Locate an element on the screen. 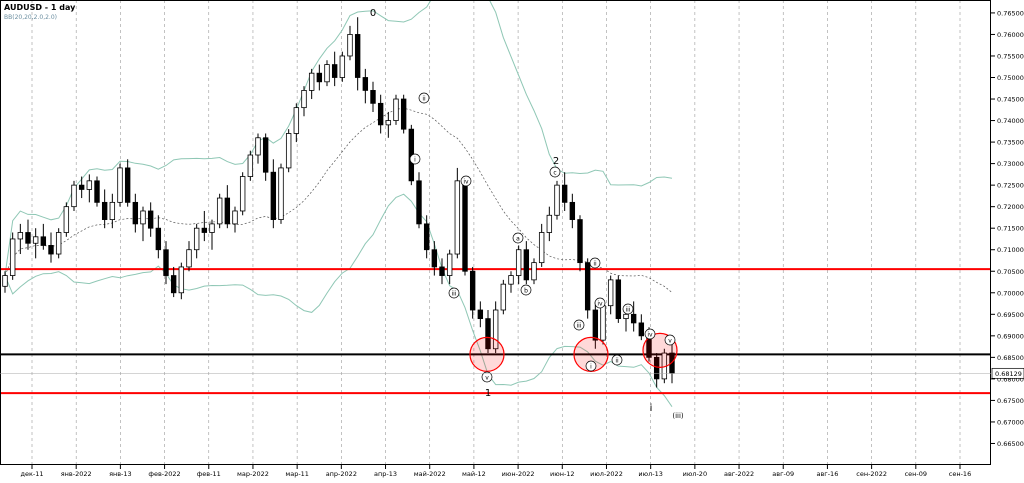 This screenshot has width=1024, height=483. wave-label: 1 is located at coordinates (488, 393).